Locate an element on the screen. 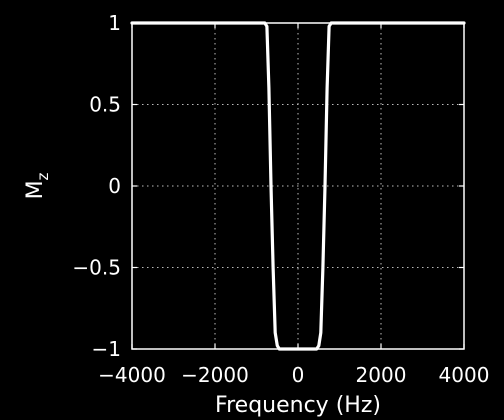 The image size is (504, 420). y-tick-label-1: −0.5 is located at coordinates (96, 268).